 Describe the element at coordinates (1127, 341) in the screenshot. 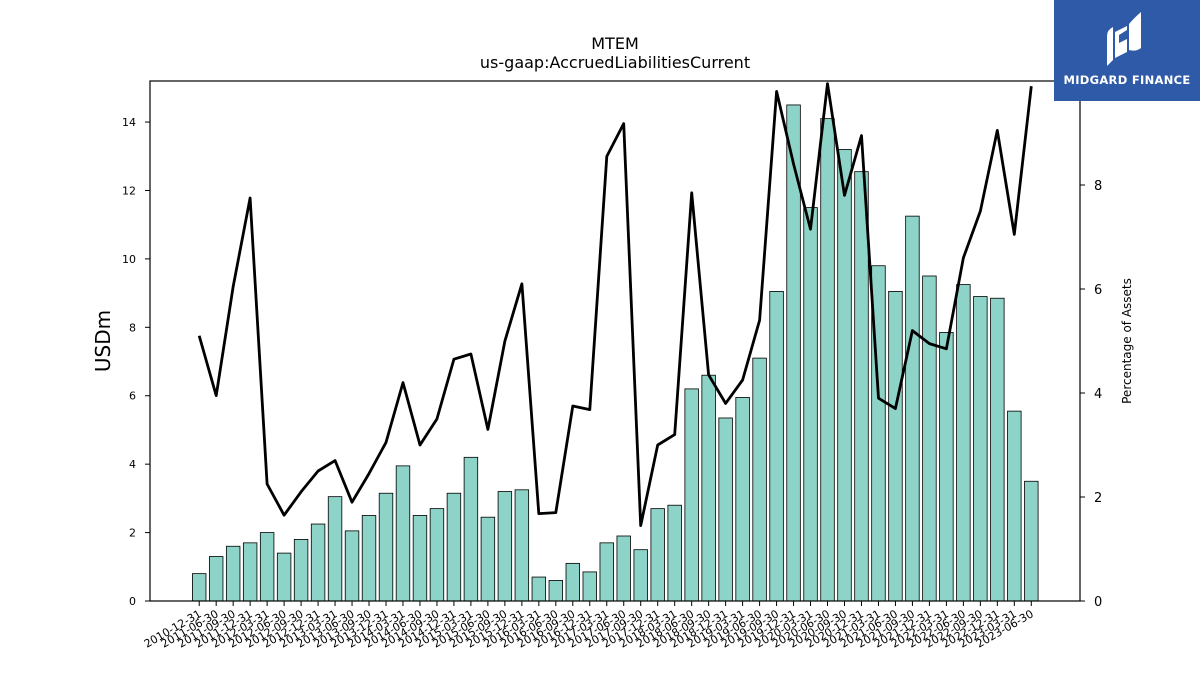

I see `y2-axis-label: Percentage of Assets` at that location.